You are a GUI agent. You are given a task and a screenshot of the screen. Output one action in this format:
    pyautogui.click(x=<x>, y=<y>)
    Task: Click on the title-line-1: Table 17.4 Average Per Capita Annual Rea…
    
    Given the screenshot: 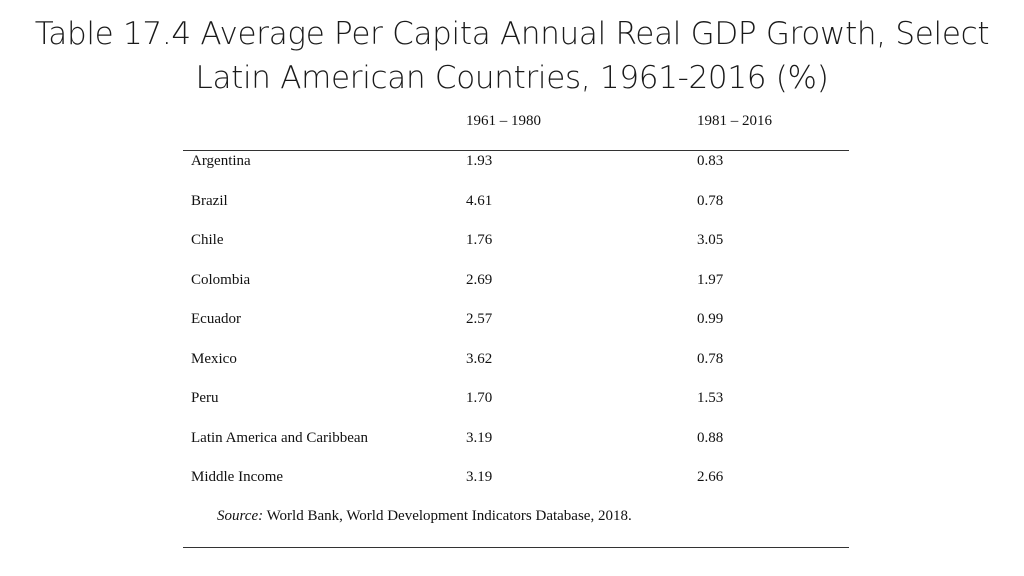 What is the action you would take?
    pyautogui.click(x=512, y=34)
    